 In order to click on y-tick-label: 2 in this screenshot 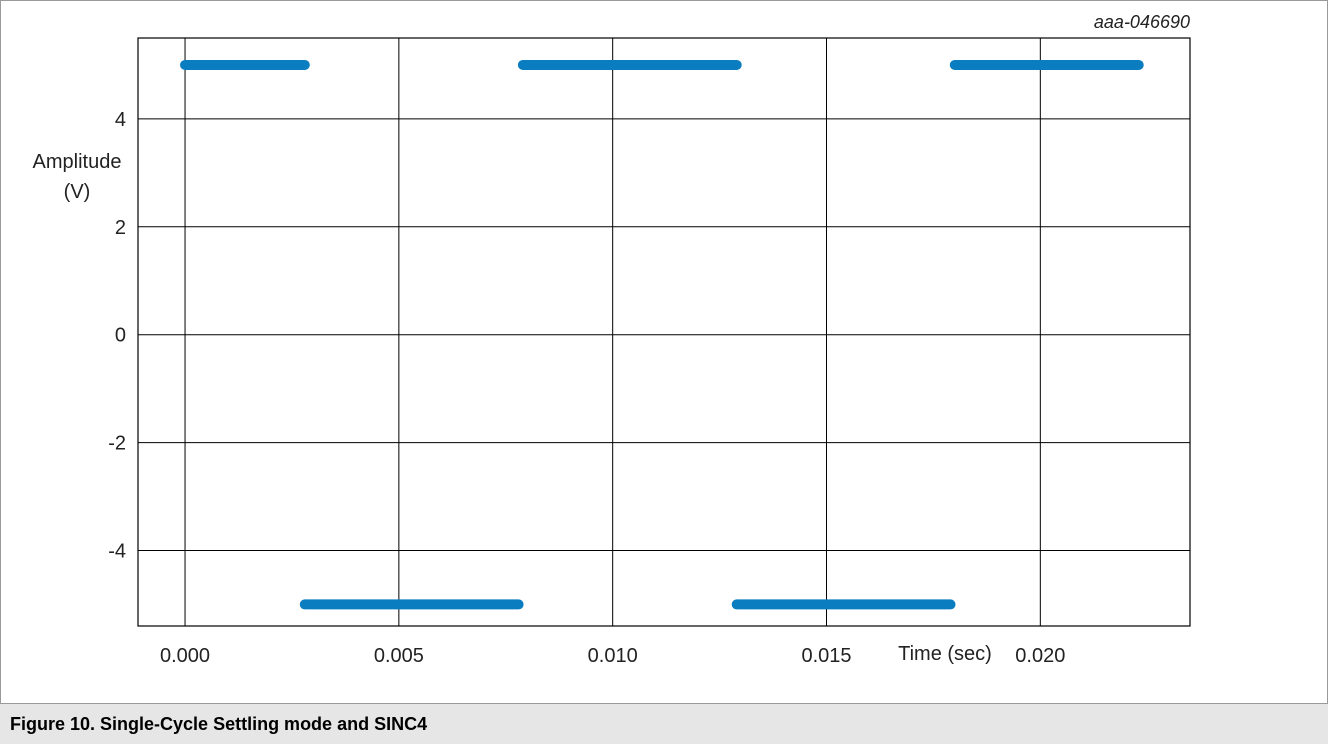, I will do `click(120, 228)`.